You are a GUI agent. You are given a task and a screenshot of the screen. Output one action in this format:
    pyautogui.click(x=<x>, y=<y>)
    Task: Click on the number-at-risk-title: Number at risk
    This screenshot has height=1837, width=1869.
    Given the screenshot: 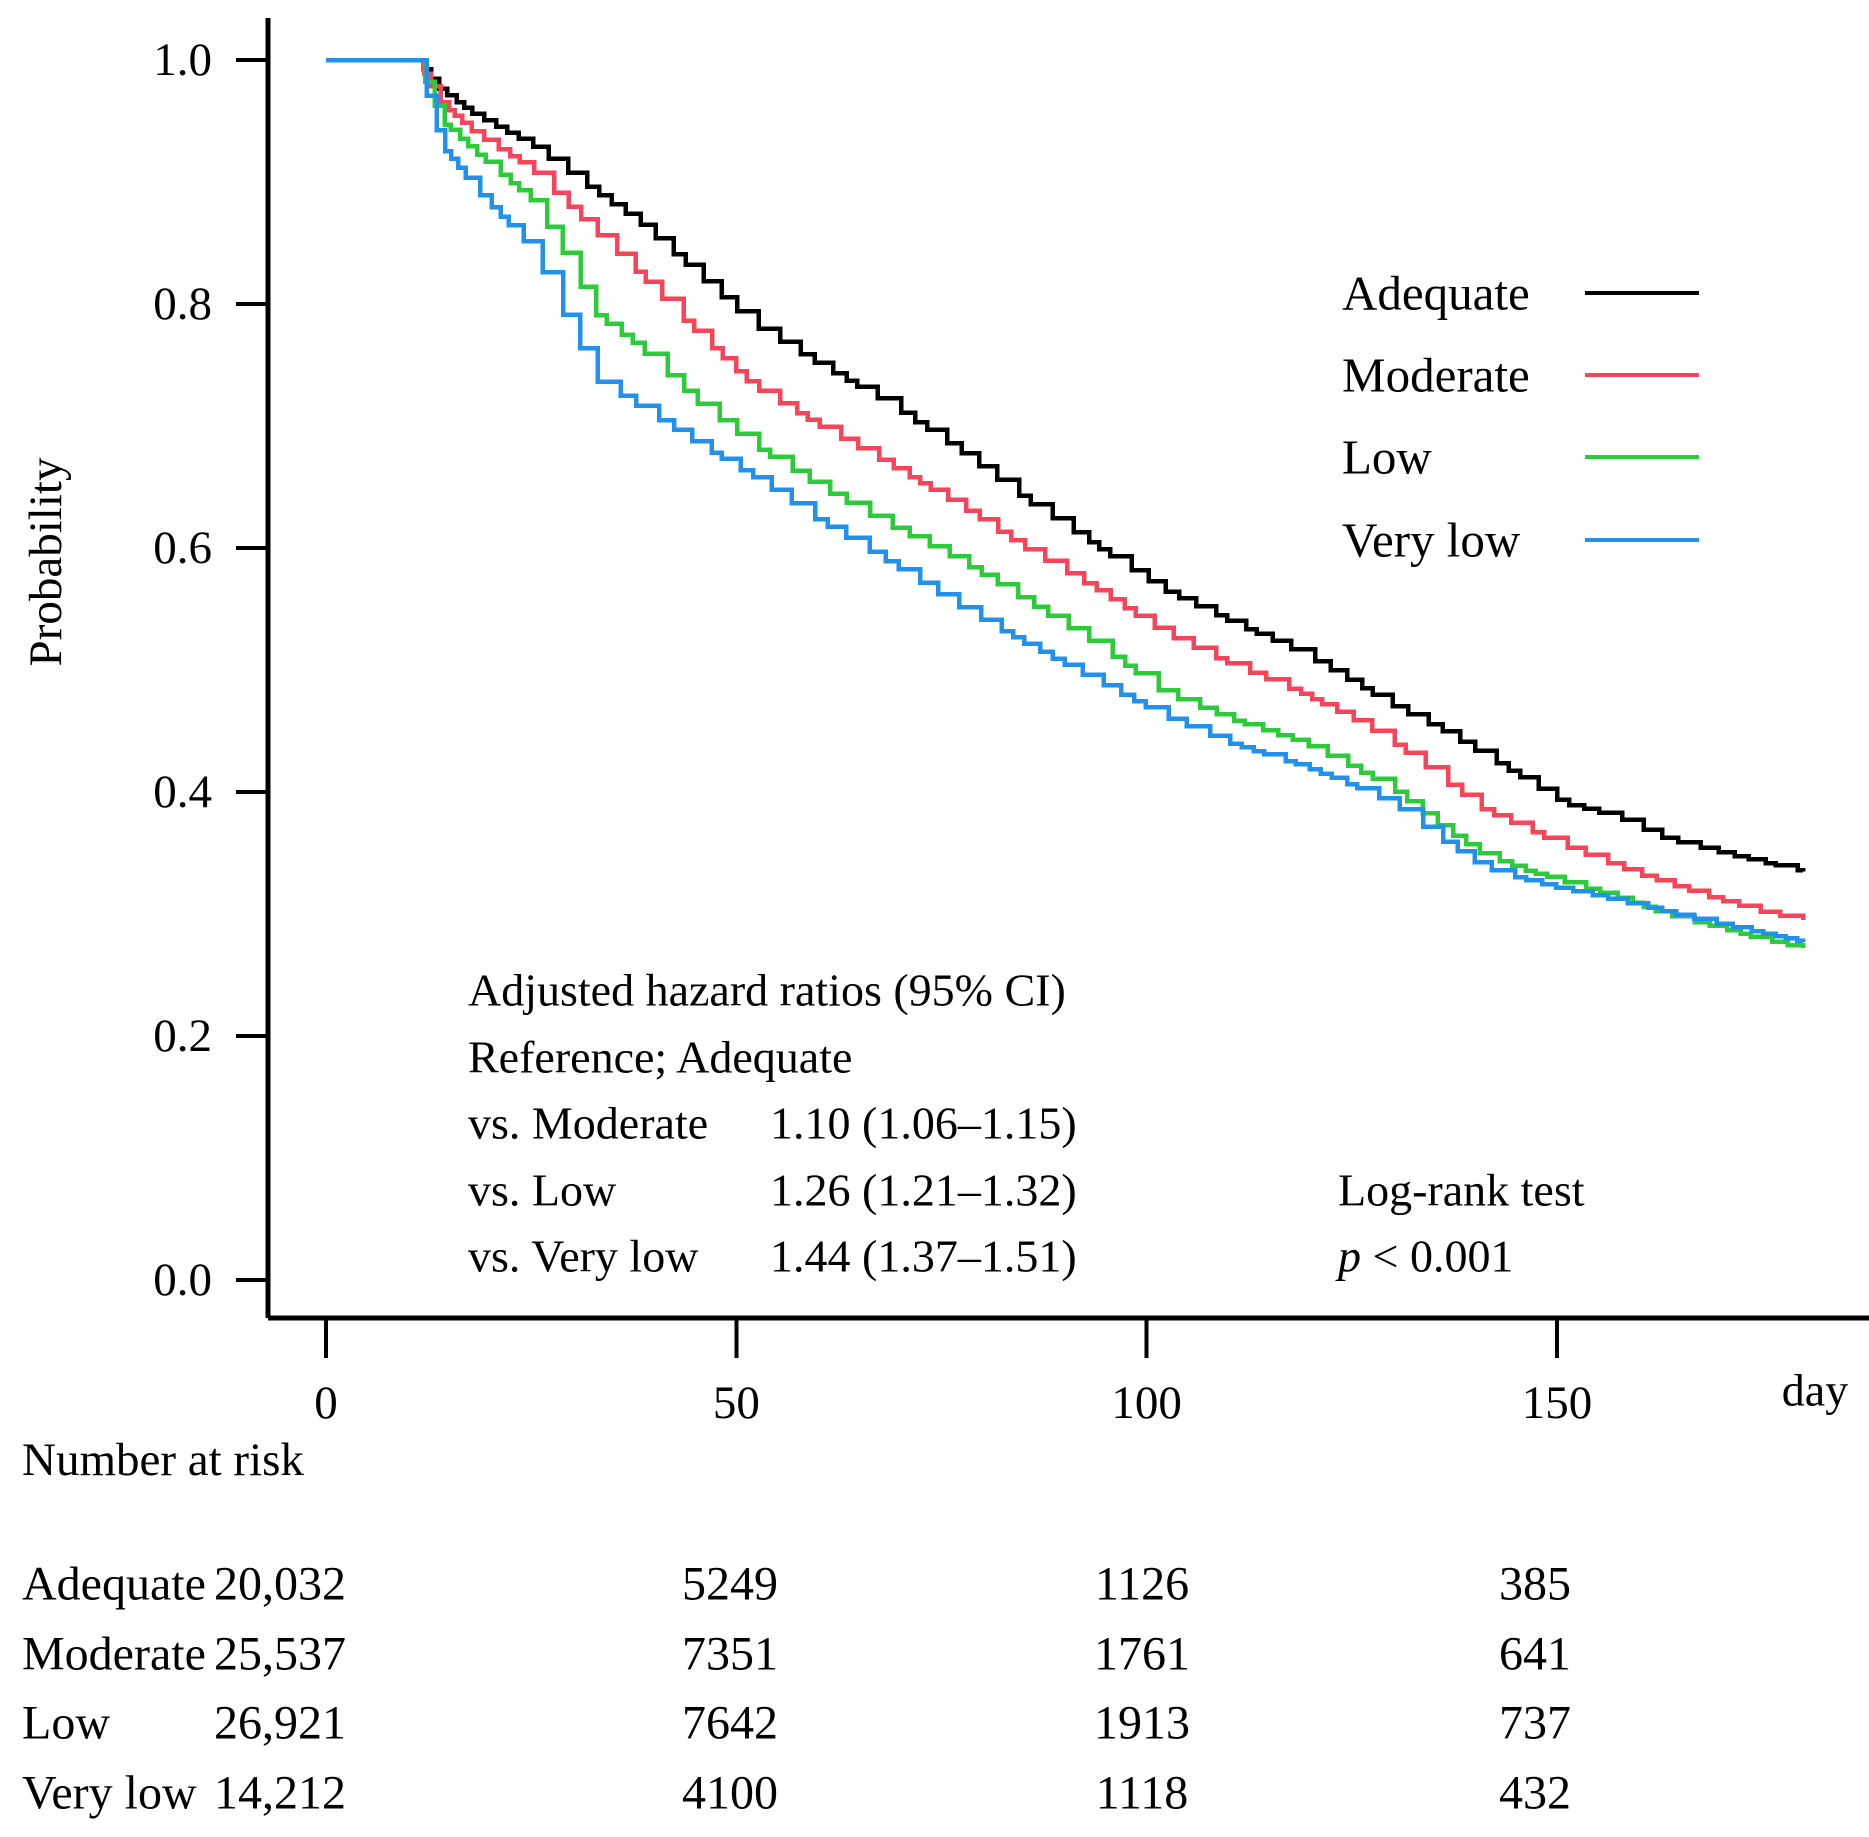 What is the action you would take?
    pyautogui.click(x=163, y=1460)
    